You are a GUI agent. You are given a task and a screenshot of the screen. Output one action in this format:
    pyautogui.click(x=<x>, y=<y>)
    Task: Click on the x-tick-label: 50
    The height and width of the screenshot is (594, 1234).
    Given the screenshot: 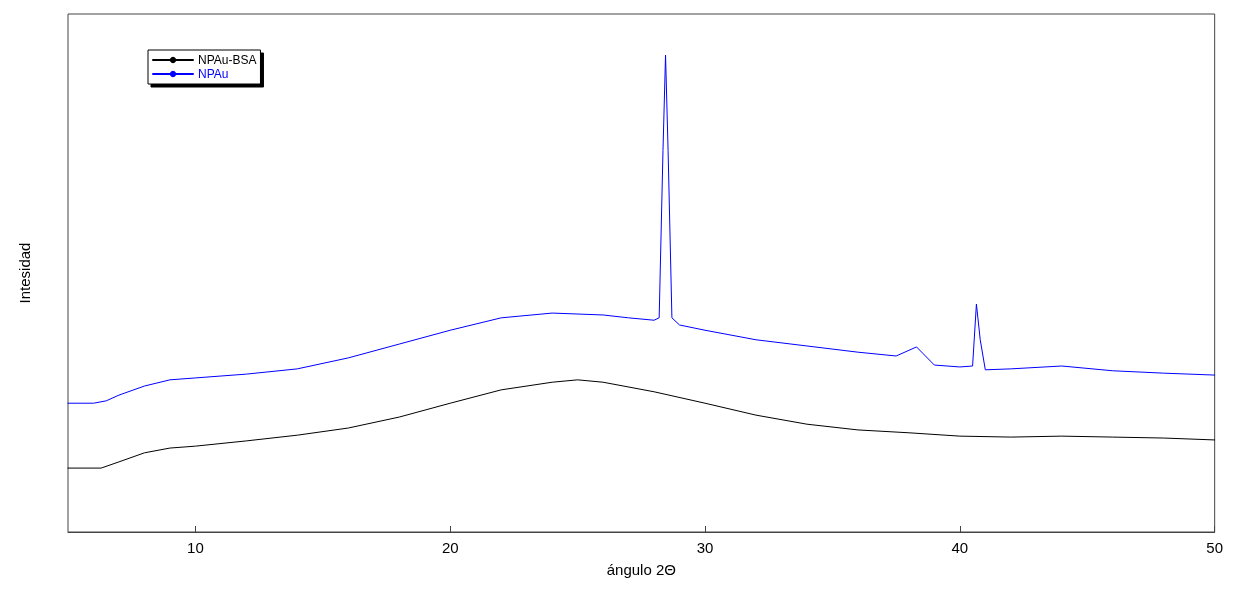 What is the action you would take?
    pyautogui.click(x=1214, y=547)
    